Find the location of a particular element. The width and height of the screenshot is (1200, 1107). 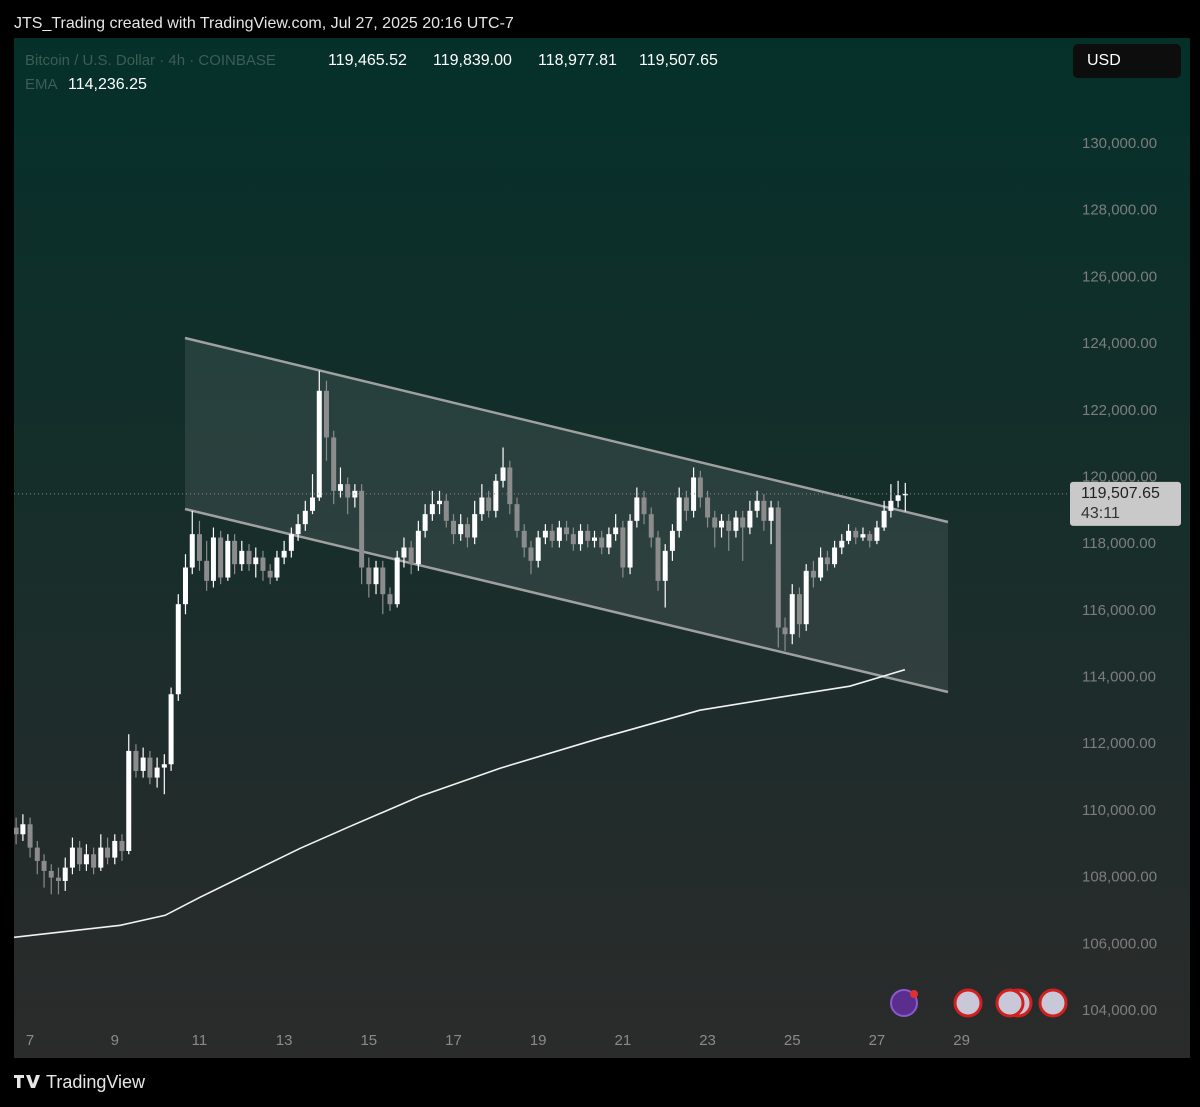

ohlc-value: 119,465.52 is located at coordinates (367, 60).